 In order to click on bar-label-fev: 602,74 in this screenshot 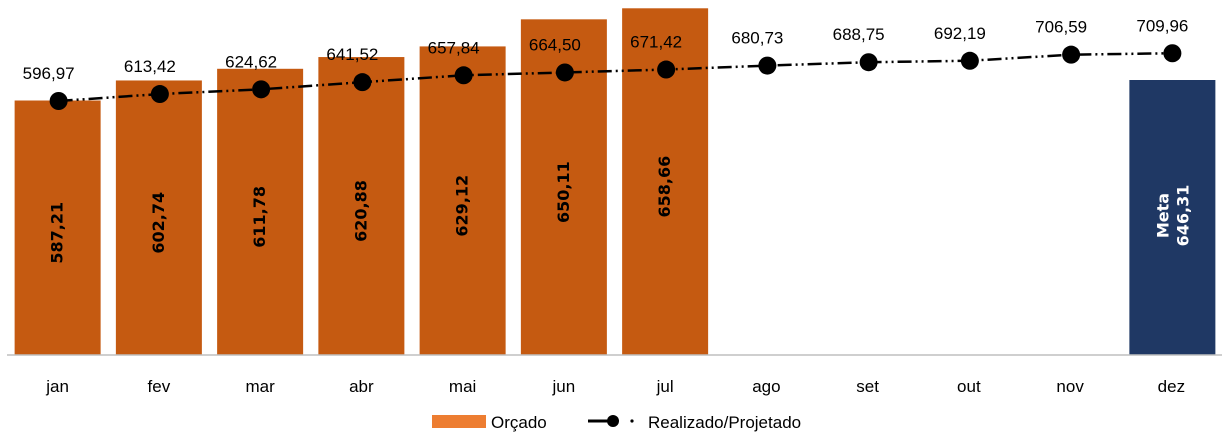, I will do `click(158, 223)`.